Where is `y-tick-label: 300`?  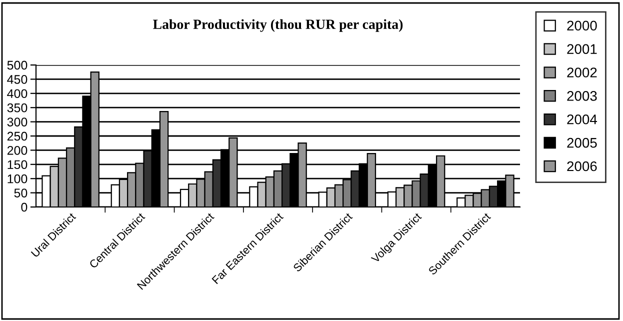
y-tick-label: 300 is located at coordinates (17, 122).